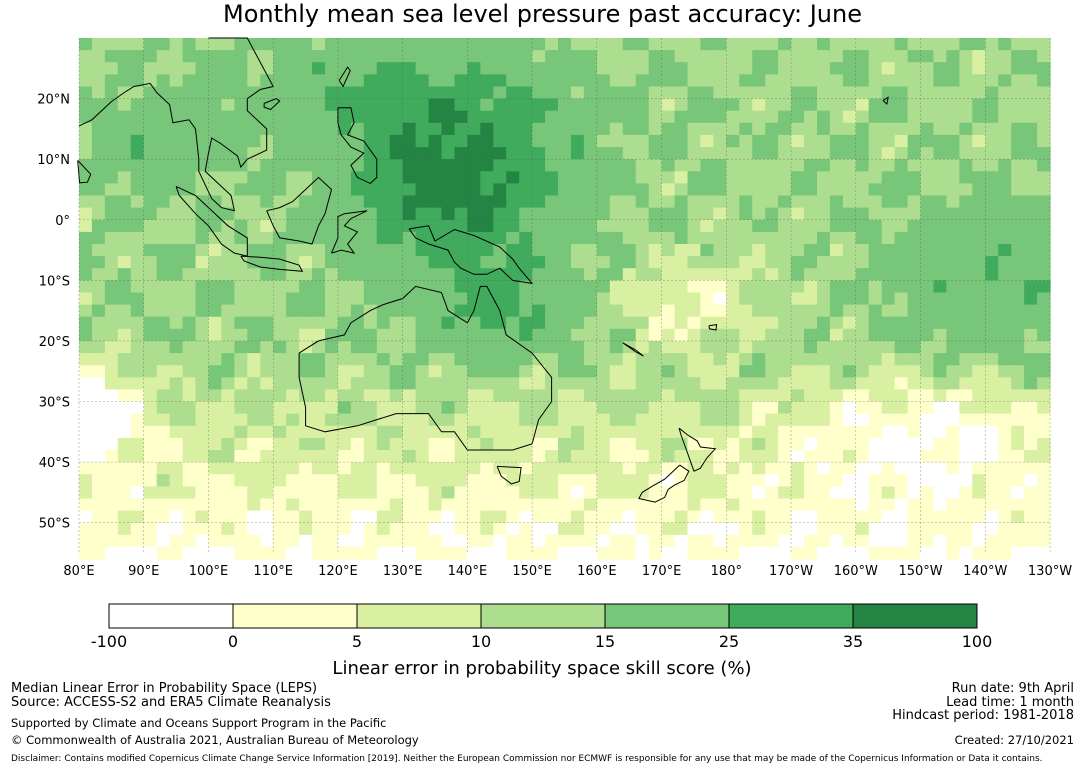 The width and height of the screenshot is (1085, 770). What do you see at coordinates (853, 641) in the screenshot?
I see `colorbar-tick-label: 35` at bounding box center [853, 641].